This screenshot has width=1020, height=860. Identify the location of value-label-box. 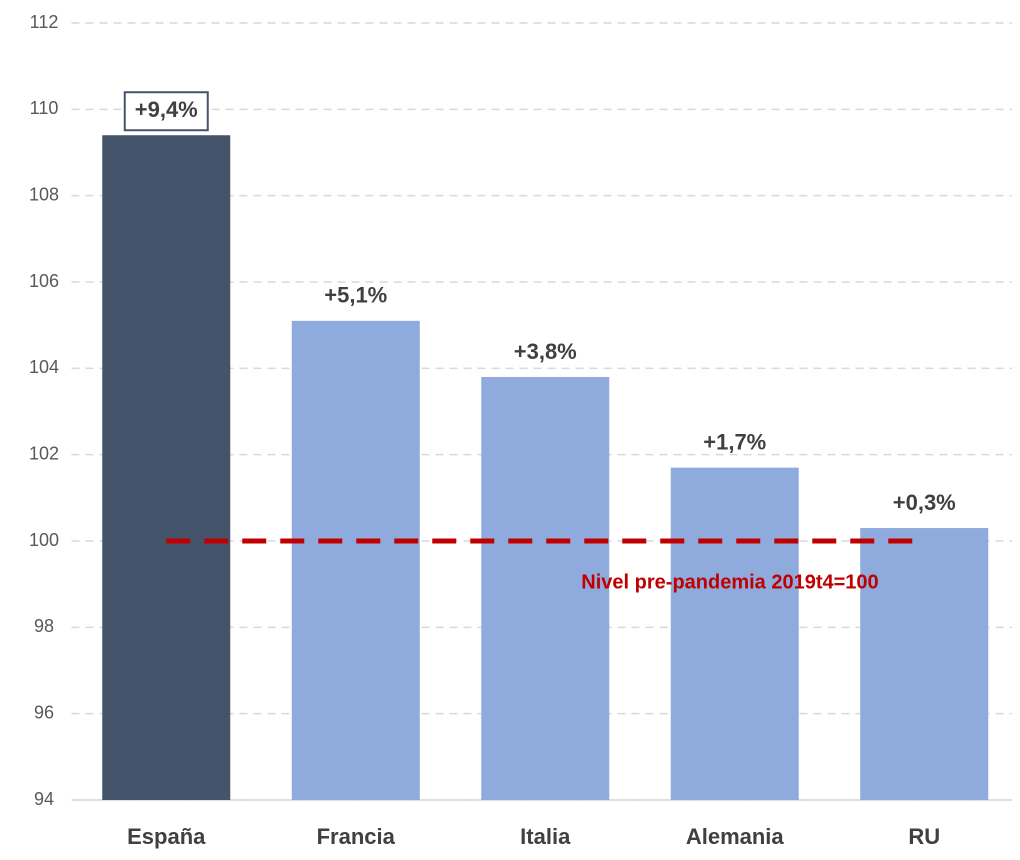
(166, 111).